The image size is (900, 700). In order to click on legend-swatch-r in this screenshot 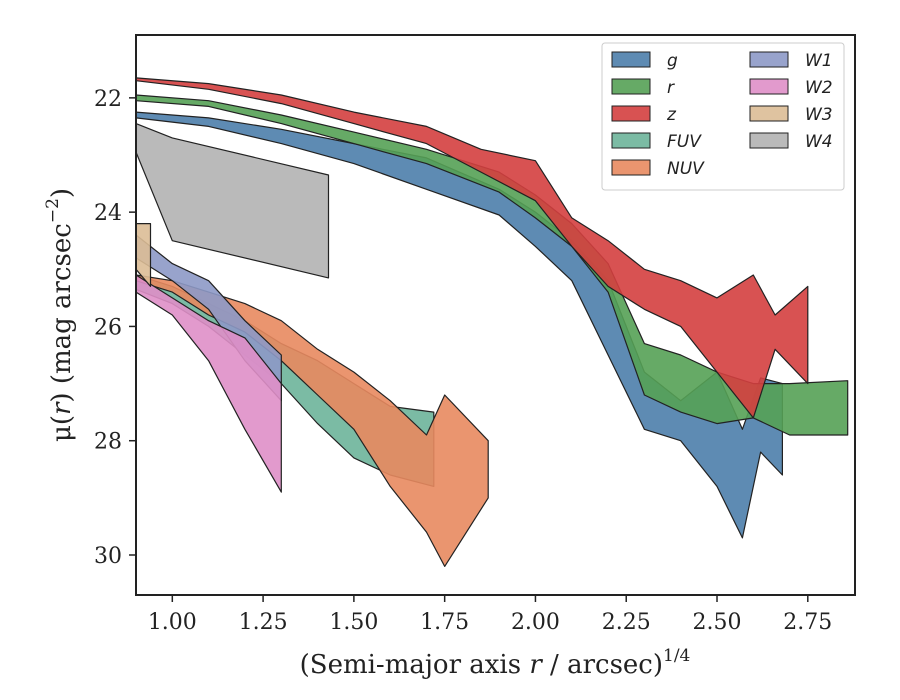, I will do `click(631, 86)`.